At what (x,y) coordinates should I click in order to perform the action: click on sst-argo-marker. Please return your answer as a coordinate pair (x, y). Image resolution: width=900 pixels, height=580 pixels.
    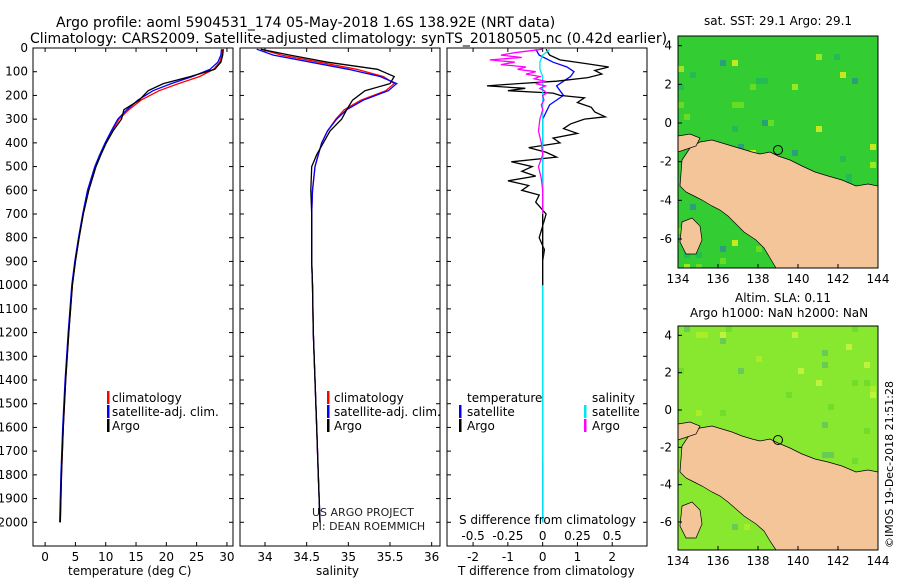
    Looking at the image, I should click on (778, 150).